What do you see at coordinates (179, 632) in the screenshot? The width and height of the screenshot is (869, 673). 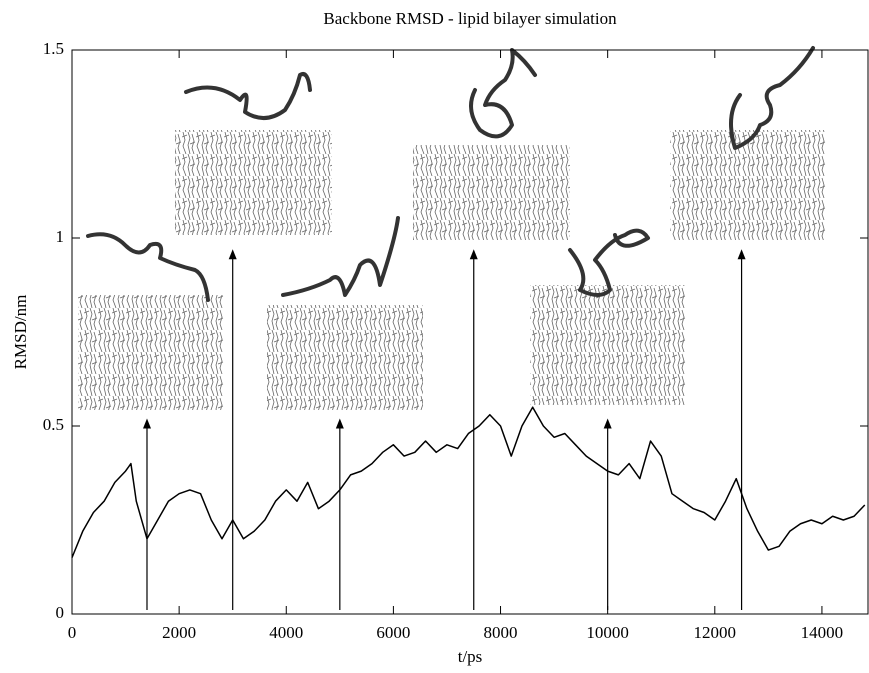 I see `x-tick-label: 2000` at bounding box center [179, 632].